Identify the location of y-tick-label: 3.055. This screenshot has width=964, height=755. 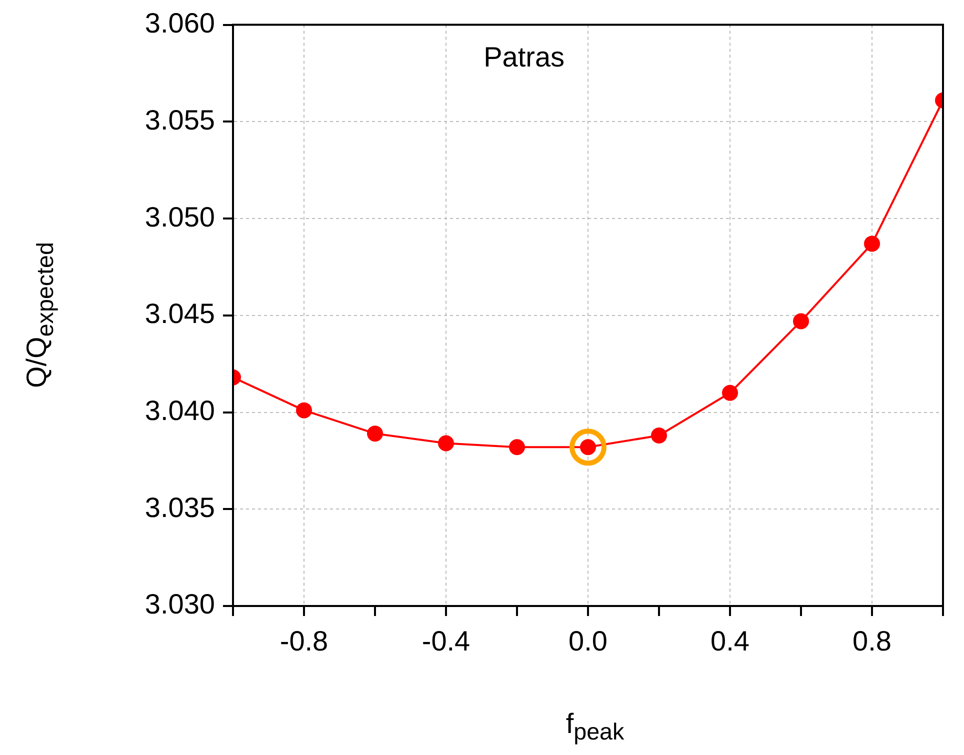
(179, 120).